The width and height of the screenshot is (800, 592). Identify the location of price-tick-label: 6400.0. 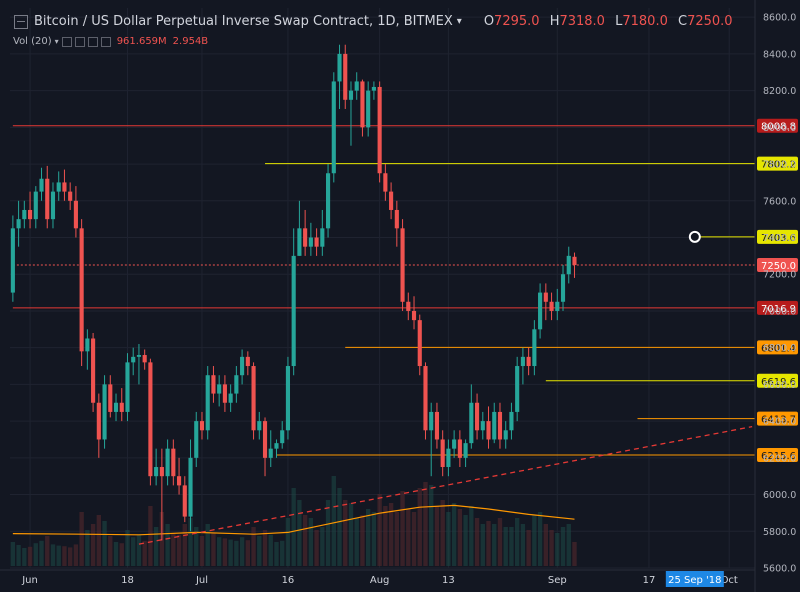
(779, 422).